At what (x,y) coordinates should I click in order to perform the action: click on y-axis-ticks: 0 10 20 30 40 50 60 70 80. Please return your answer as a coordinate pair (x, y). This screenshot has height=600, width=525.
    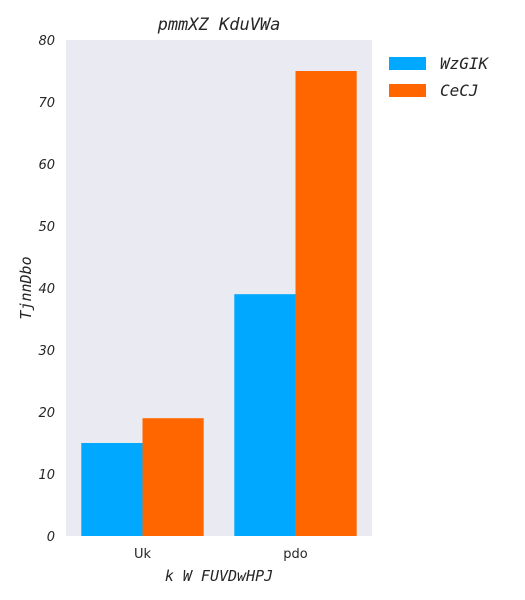
    Looking at the image, I should click on (46, 289).